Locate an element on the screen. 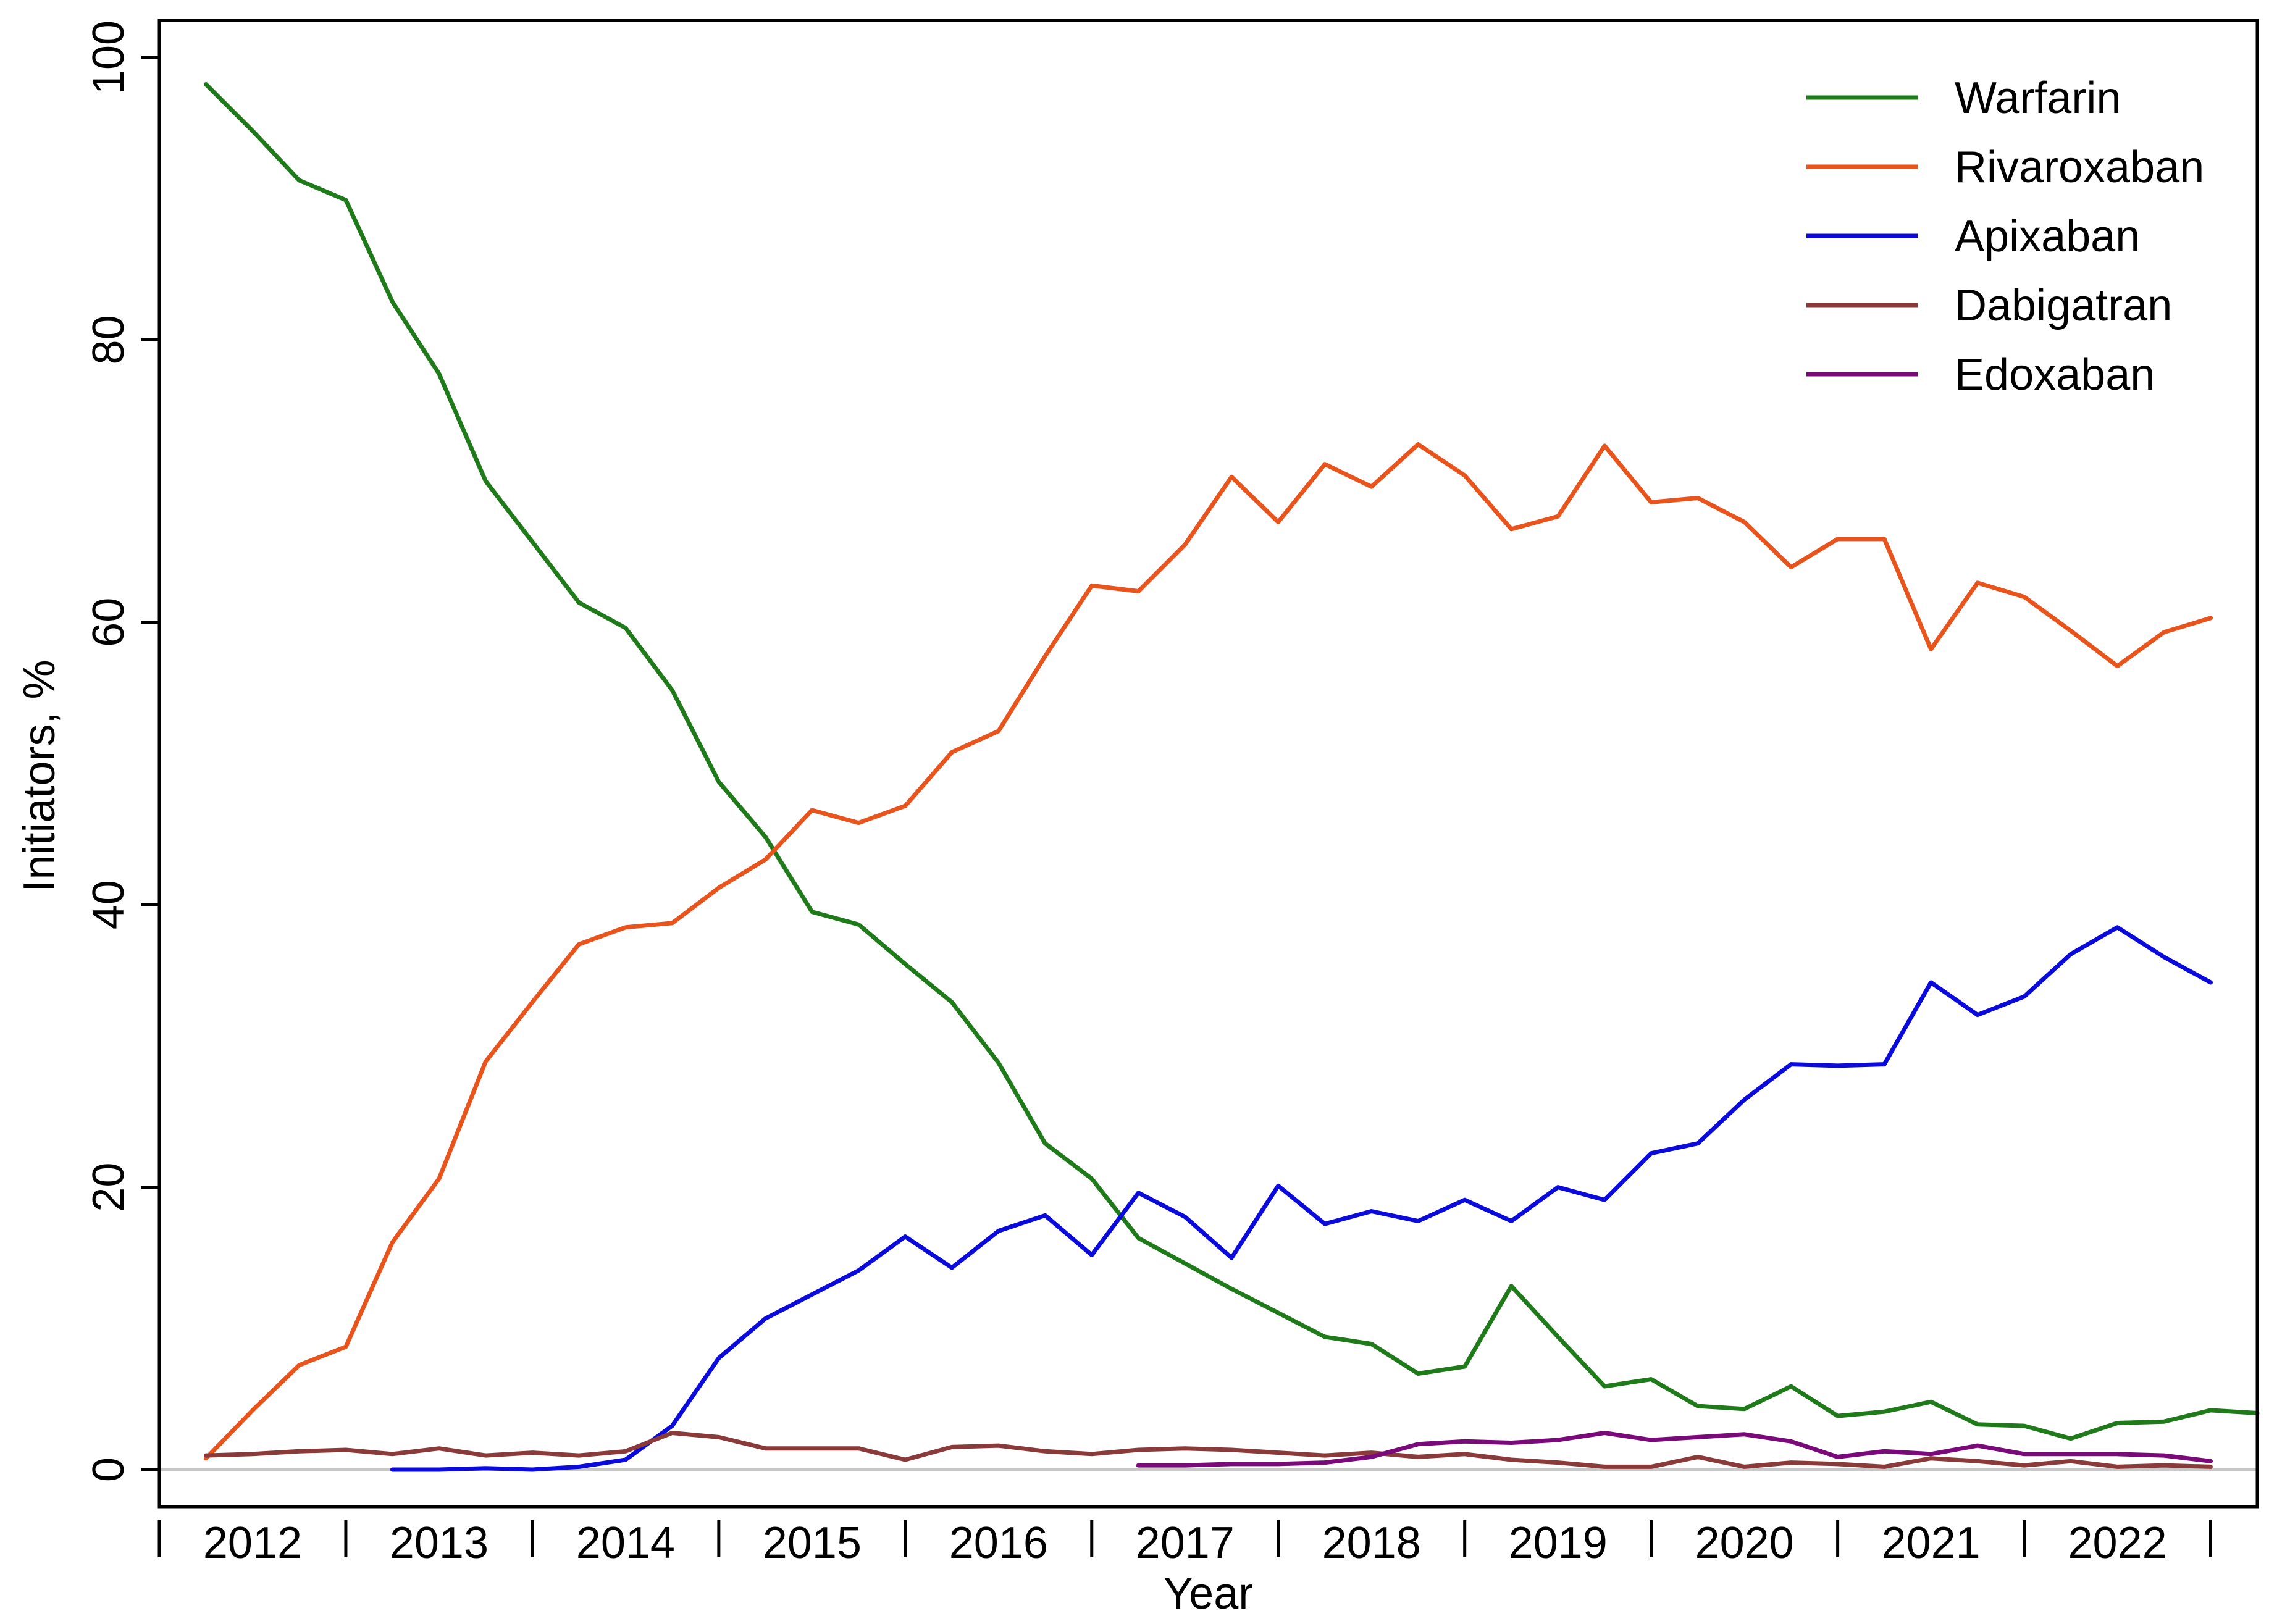  legend-label: Apixaban is located at coordinates (2047, 237).